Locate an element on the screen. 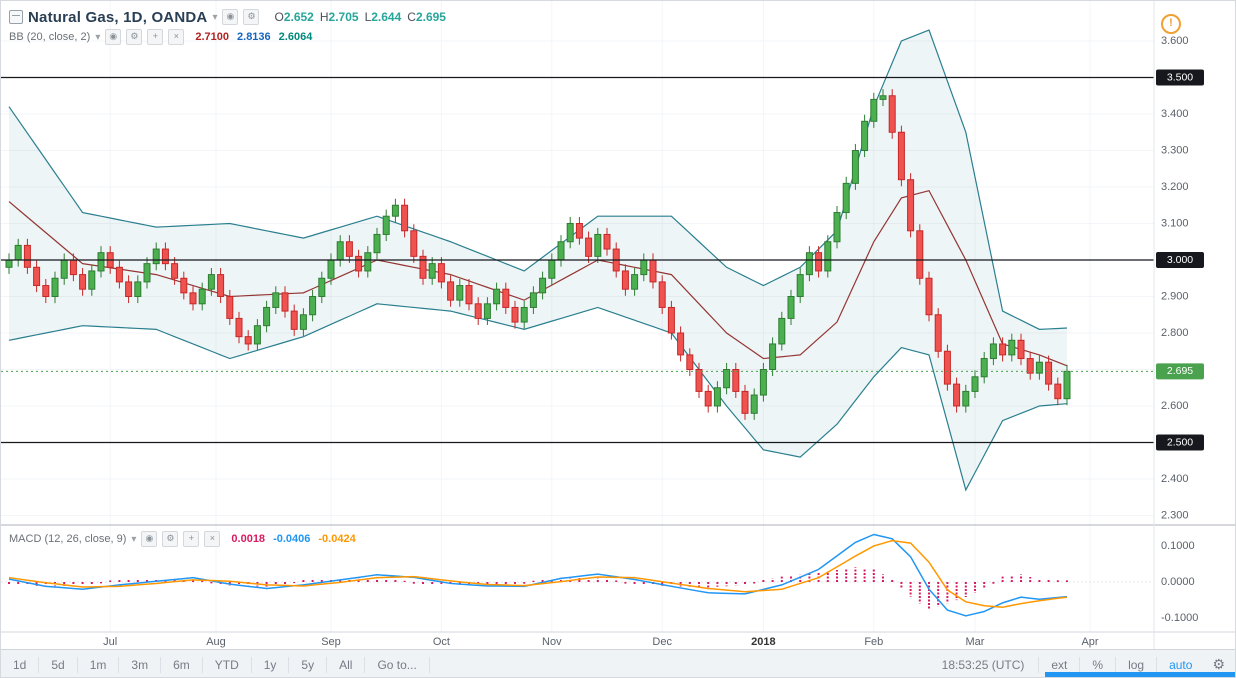  macd-values: 0.0018 -0.0406 -0.0424 is located at coordinates (293, 539).